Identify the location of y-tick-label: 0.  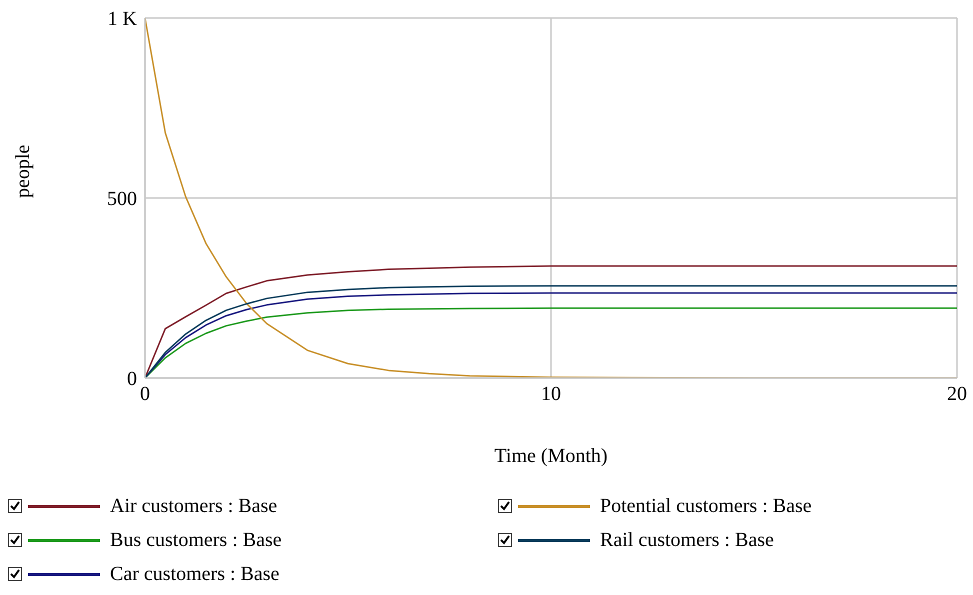
(132, 379).